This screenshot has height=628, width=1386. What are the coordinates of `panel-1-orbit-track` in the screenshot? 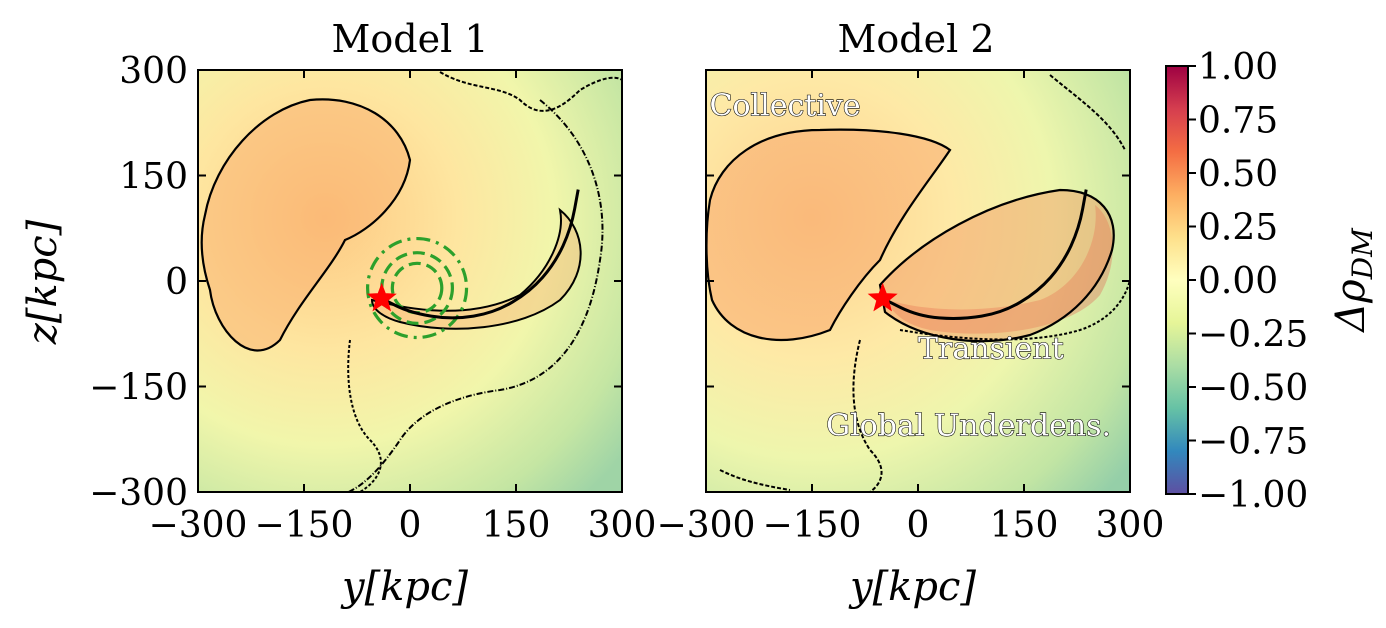 It's located at (480, 254).